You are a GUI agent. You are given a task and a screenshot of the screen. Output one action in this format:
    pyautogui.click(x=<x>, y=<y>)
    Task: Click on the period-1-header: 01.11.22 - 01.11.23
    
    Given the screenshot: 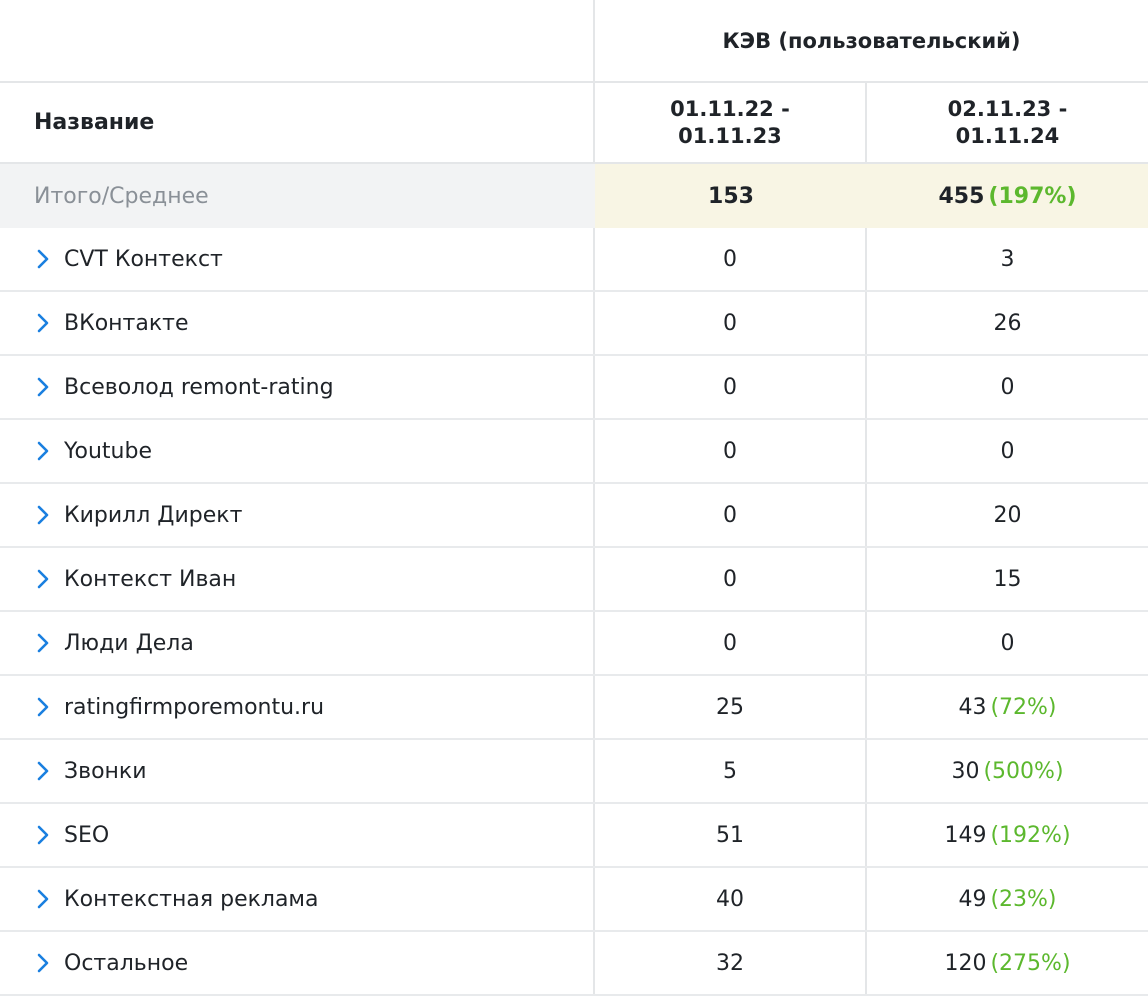 What is the action you would take?
    pyautogui.click(x=731, y=122)
    